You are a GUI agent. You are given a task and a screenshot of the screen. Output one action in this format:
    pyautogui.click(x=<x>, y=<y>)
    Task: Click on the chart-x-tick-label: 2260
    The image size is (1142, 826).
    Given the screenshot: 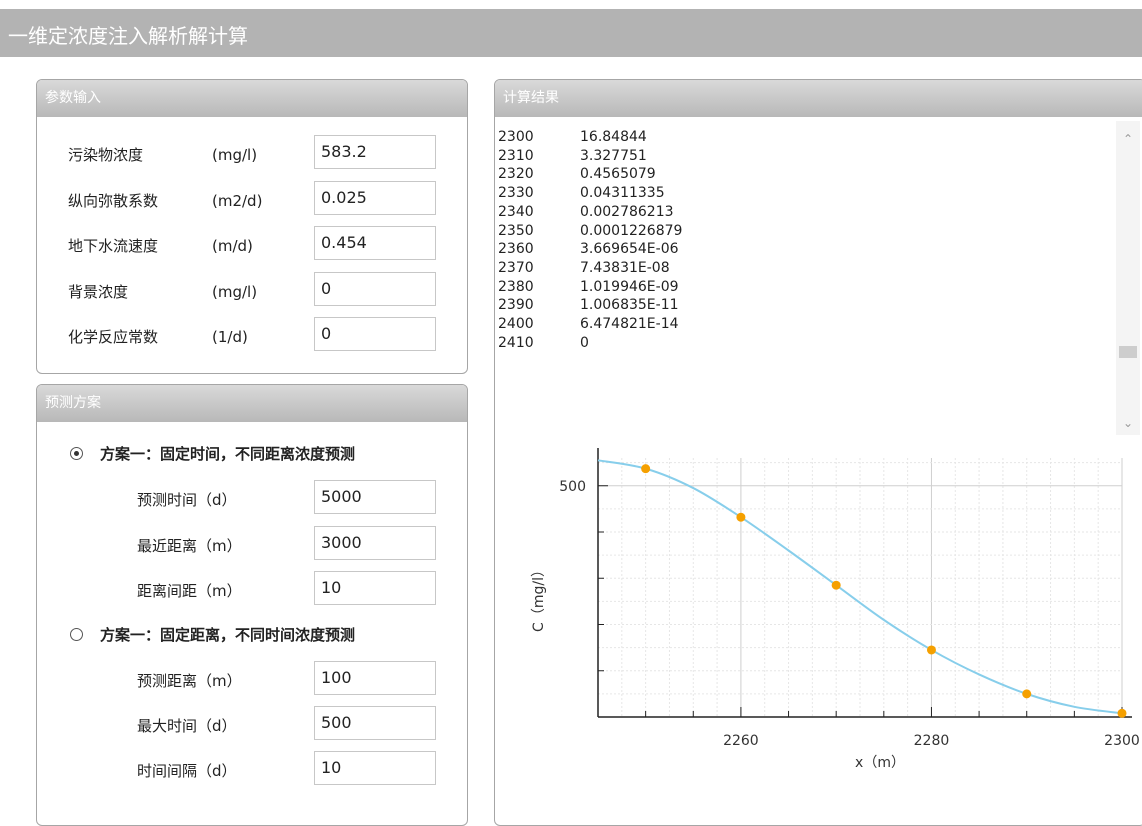 What is the action you would take?
    pyautogui.click(x=741, y=741)
    